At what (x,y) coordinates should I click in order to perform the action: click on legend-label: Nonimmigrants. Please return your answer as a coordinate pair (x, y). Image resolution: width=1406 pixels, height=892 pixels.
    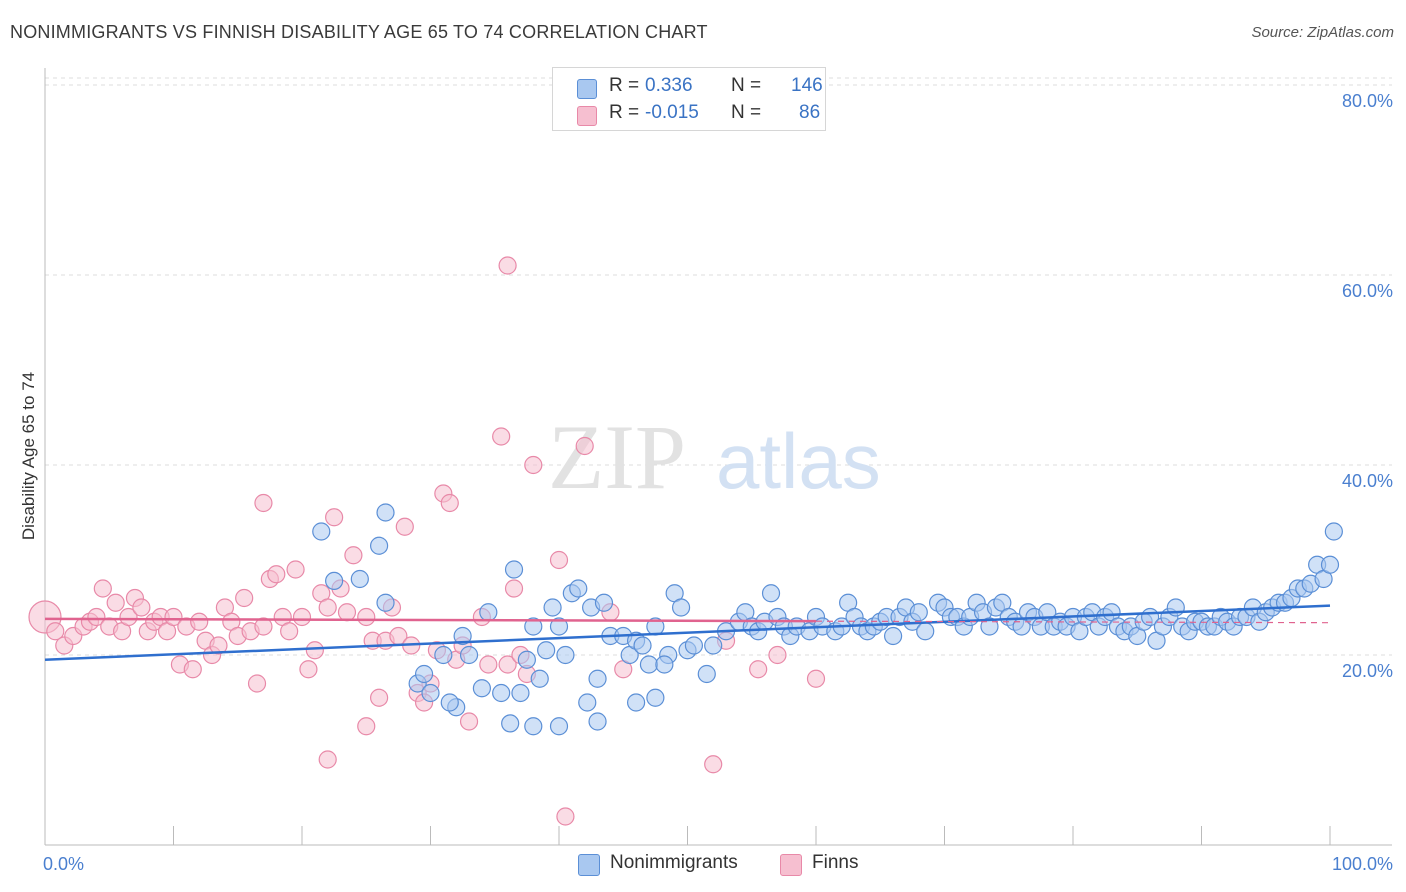
    Looking at the image, I should click on (674, 862).